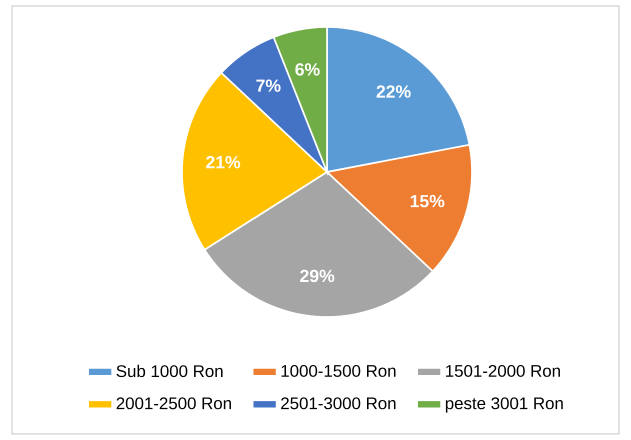  I want to click on legend-label: 1000-1500 Ron, so click(339, 370).